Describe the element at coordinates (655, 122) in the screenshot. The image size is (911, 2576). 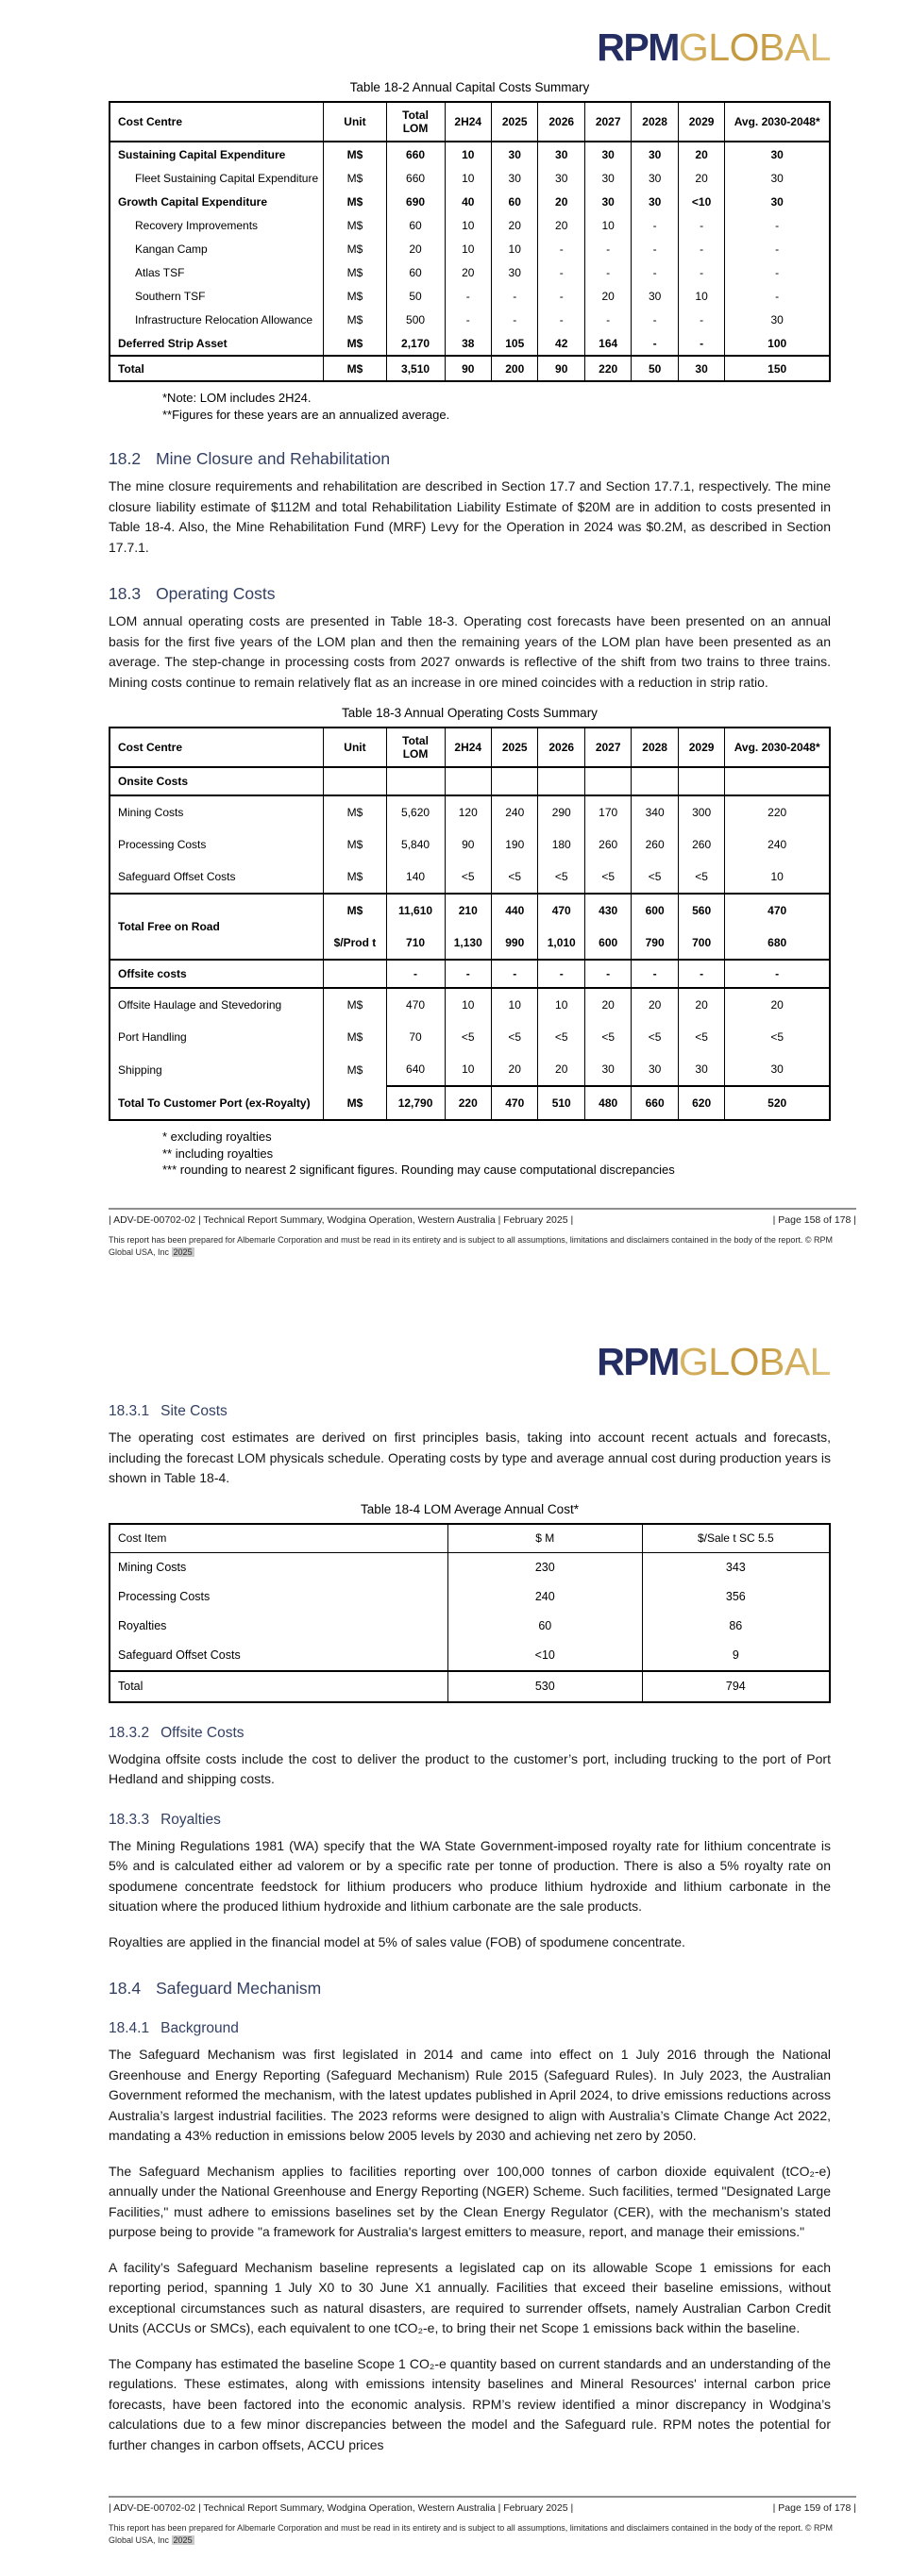
I see `column-header: 2028` at that location.